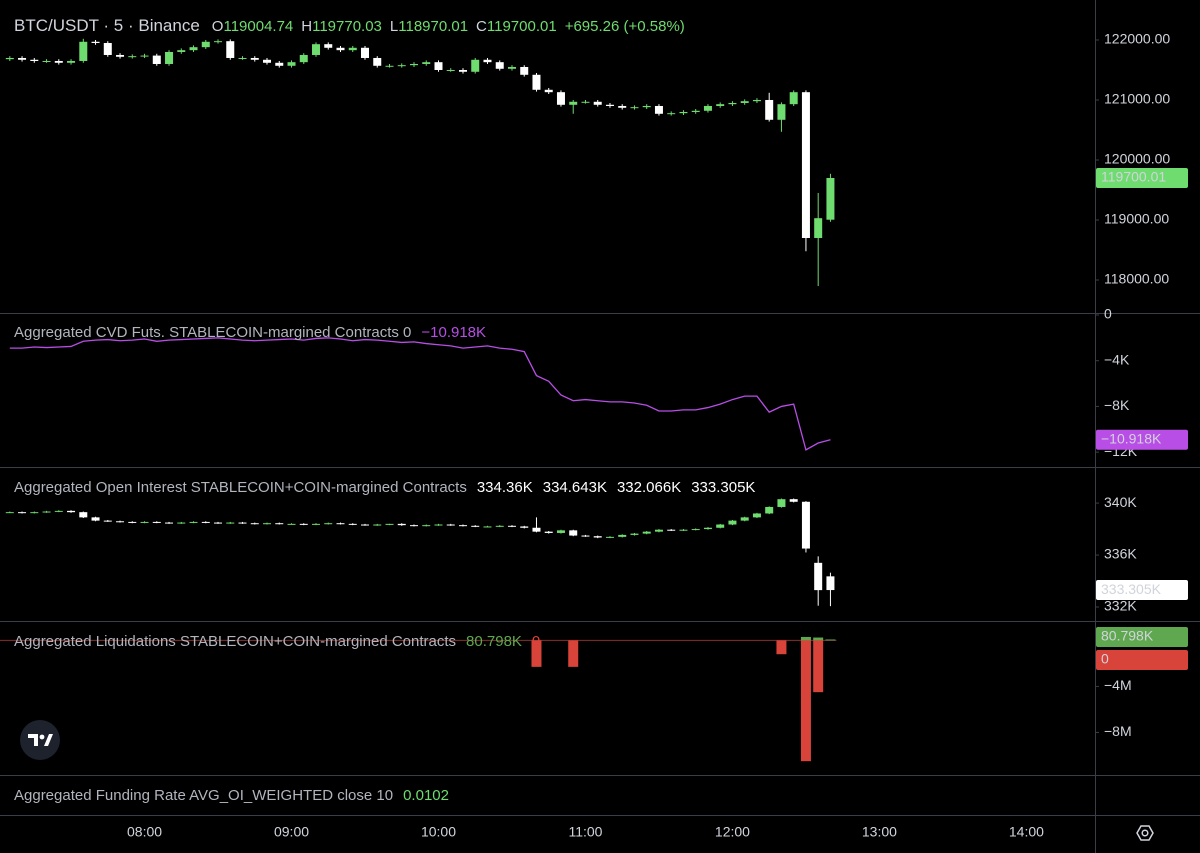 The width and height of the screenshot is (1200, 853). I want to click on y-tick-label: 118000.00, so click(1136, 279).